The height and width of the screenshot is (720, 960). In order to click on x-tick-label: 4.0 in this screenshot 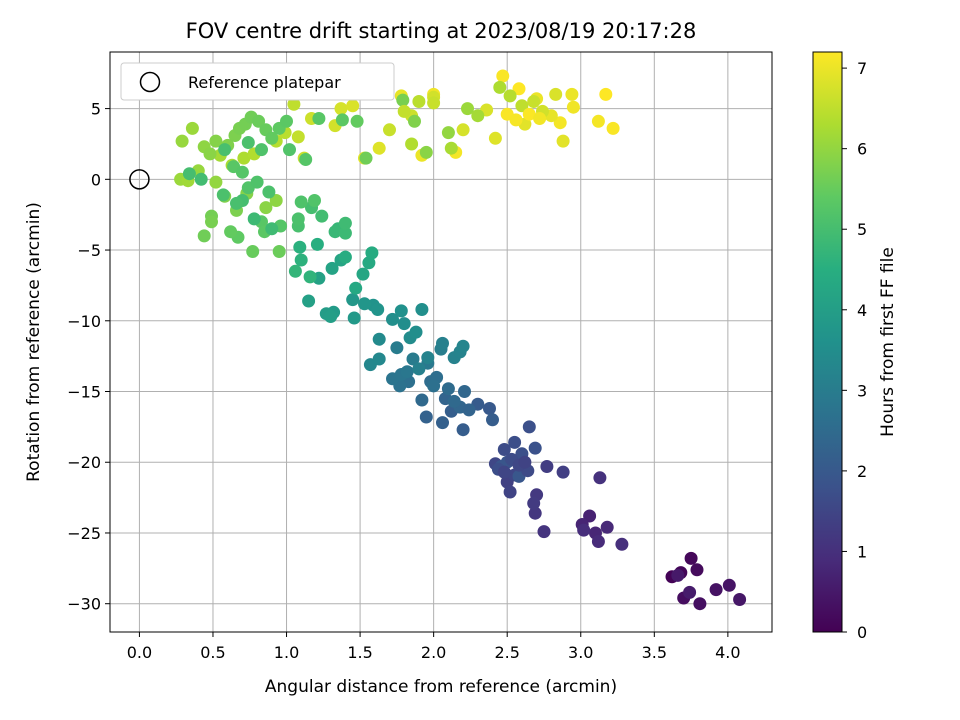, I will do `click(727, 652)`.